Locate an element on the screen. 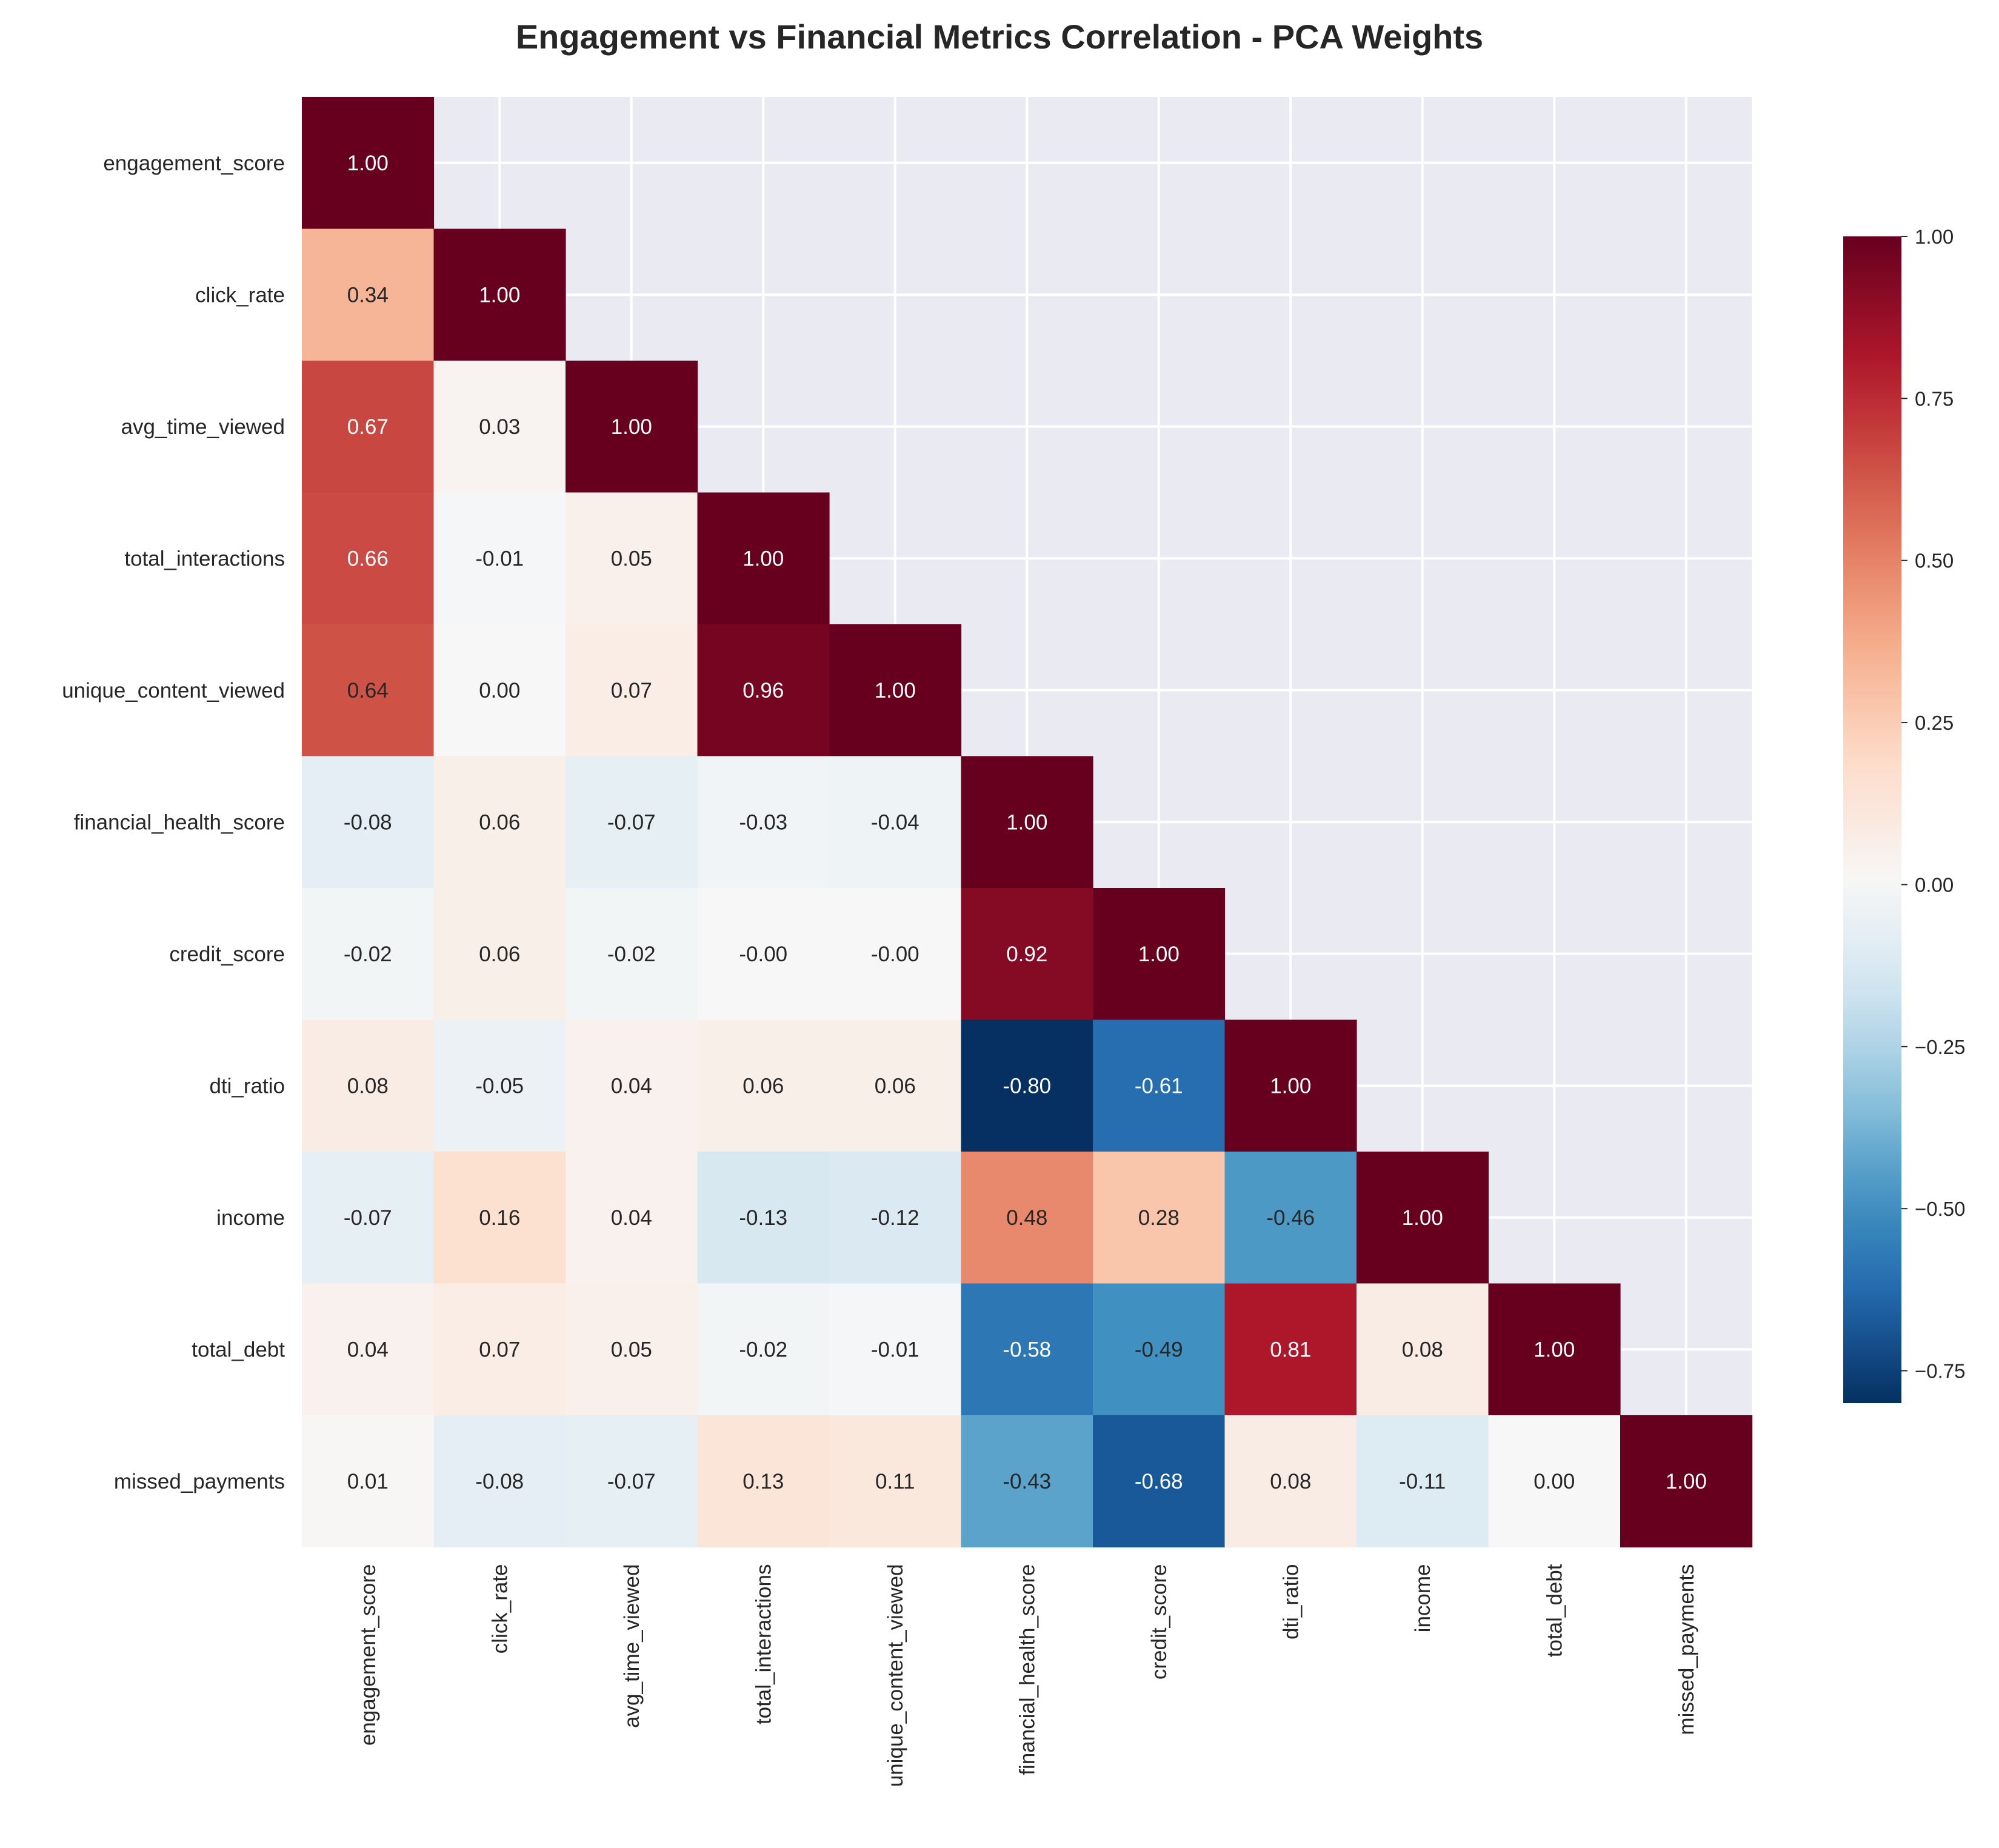 The image size is (1999, 1848). column-label: total_debt is located at coordinates (1554, 1611).